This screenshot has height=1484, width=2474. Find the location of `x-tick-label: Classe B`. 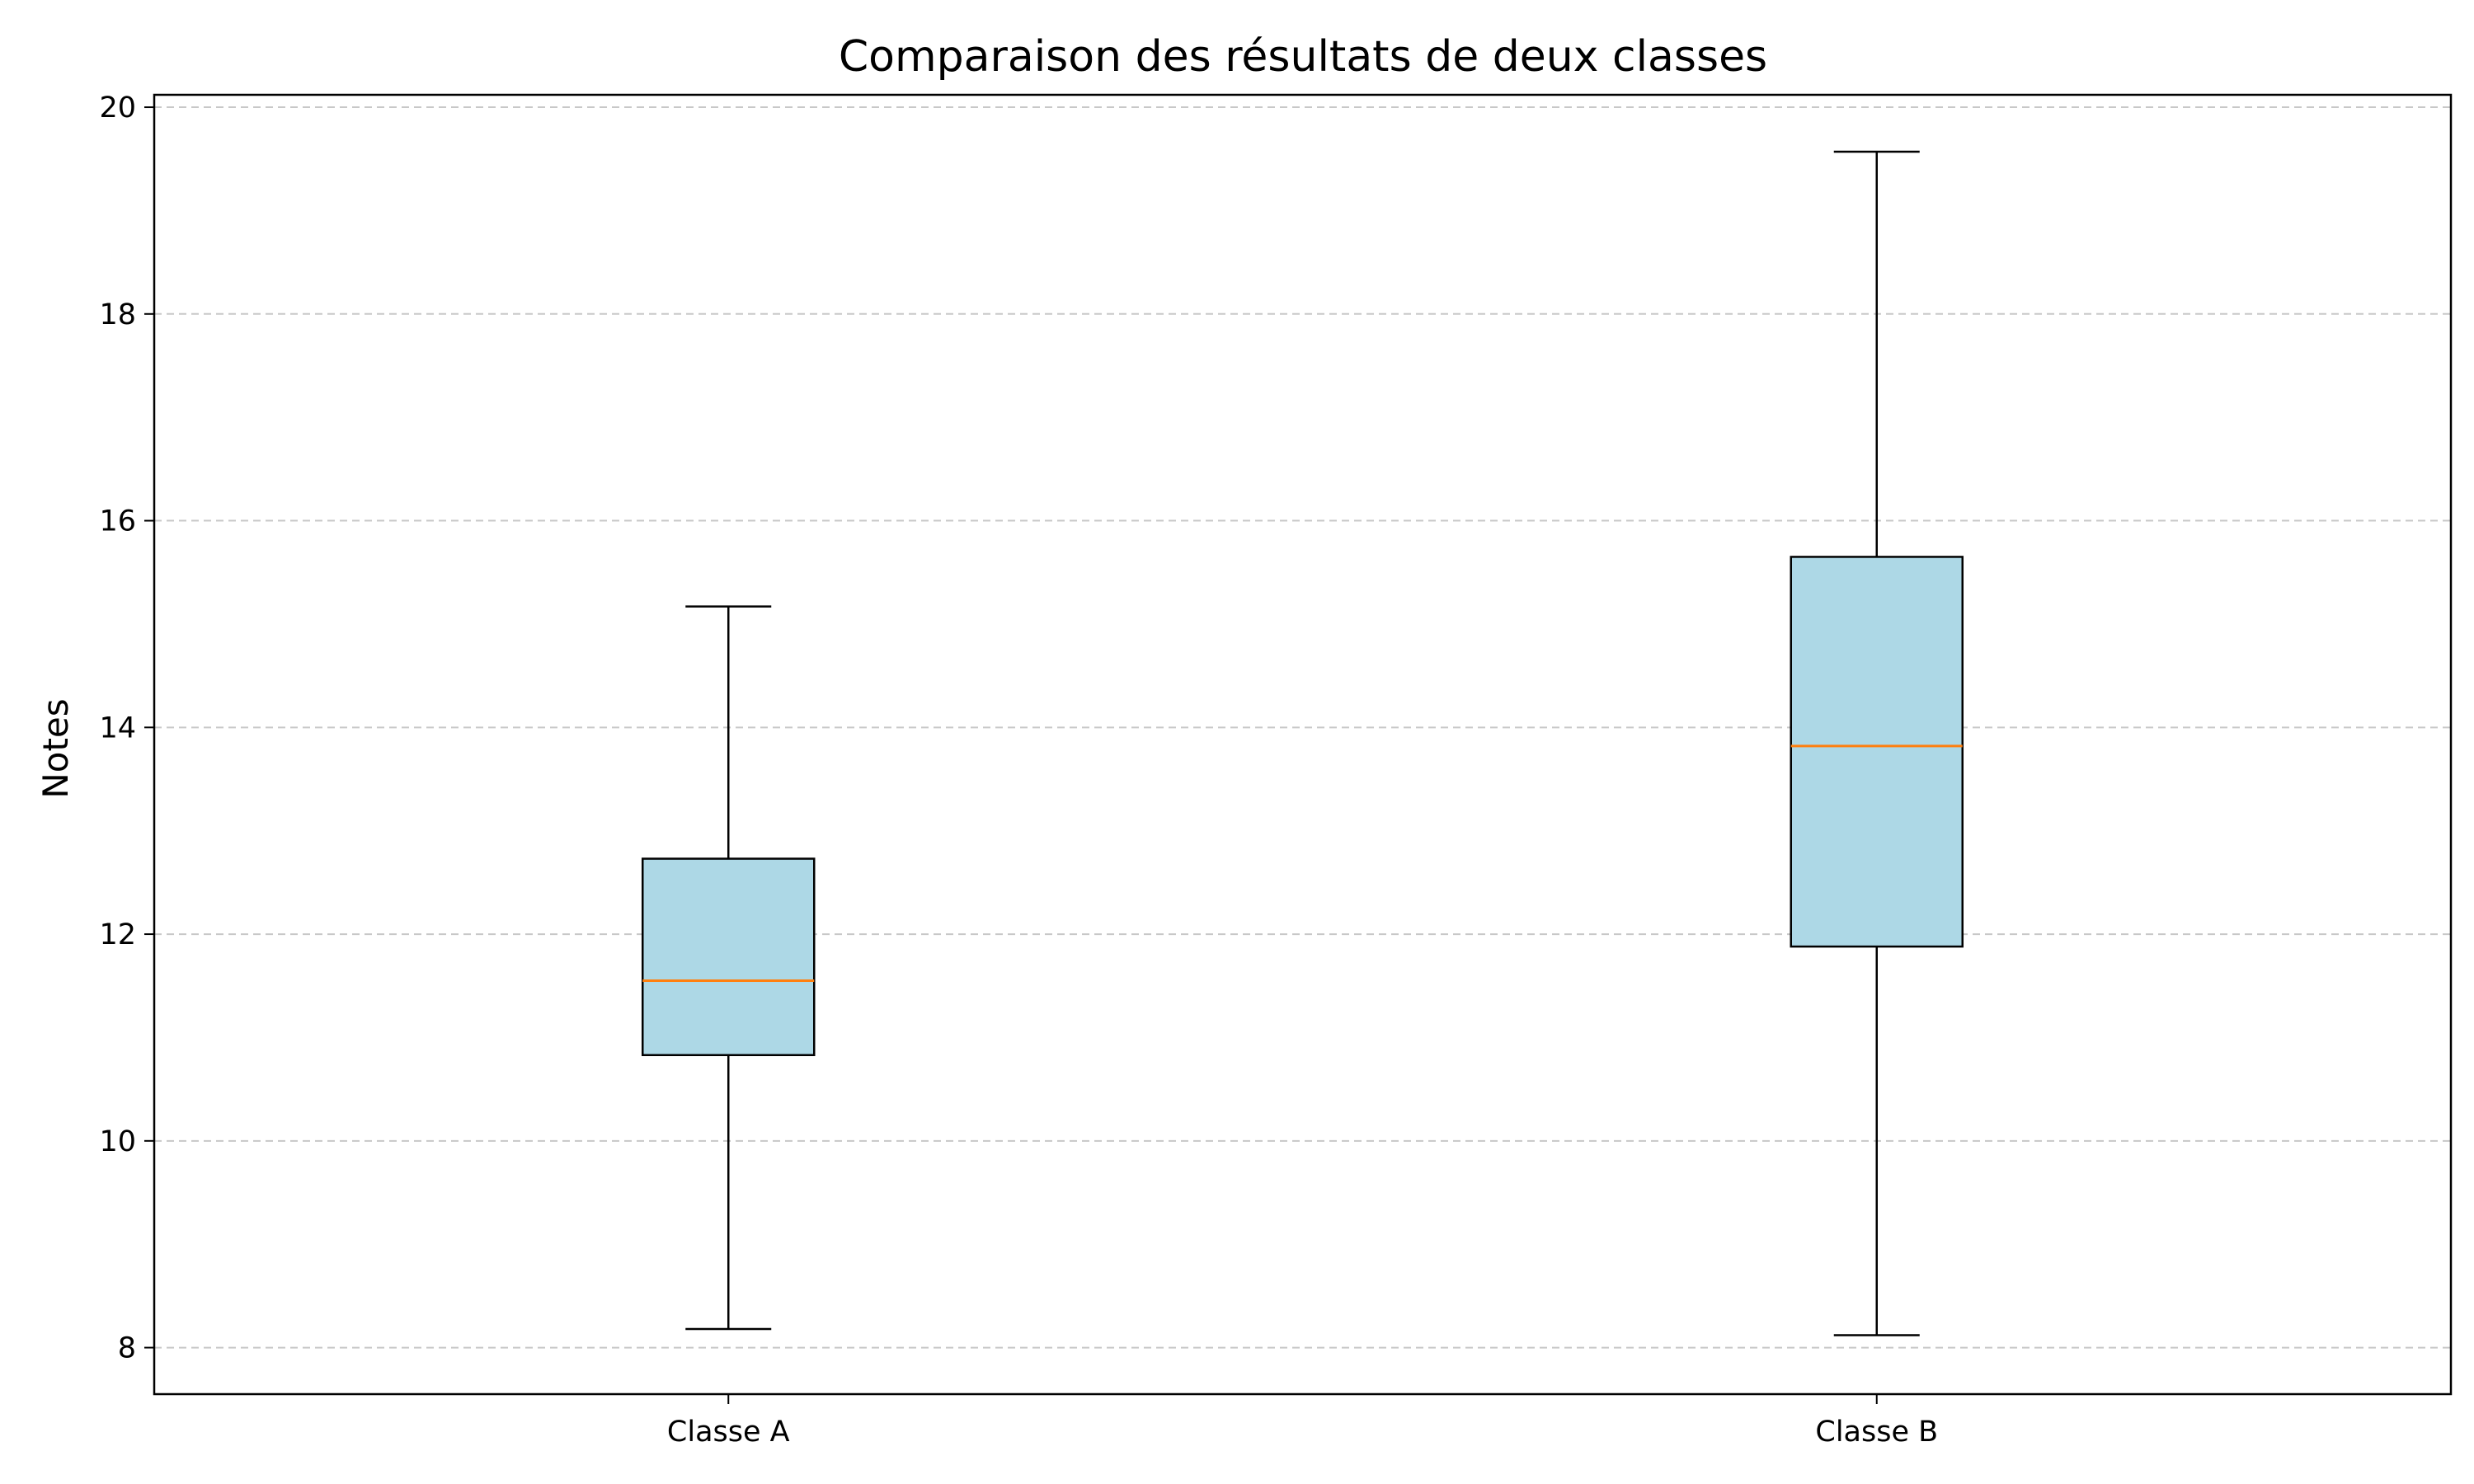

x-tick-label: Classe B is located at coordinates (1876, 1432).